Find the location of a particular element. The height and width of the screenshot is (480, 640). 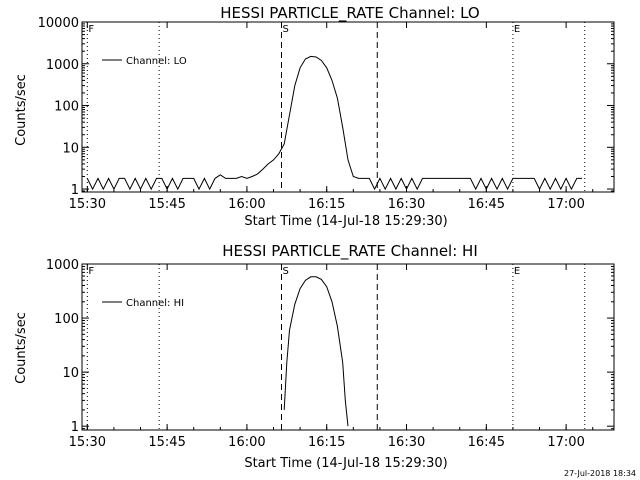

legend-label-lo: Channel: LO is located at coordinates (156, 61).